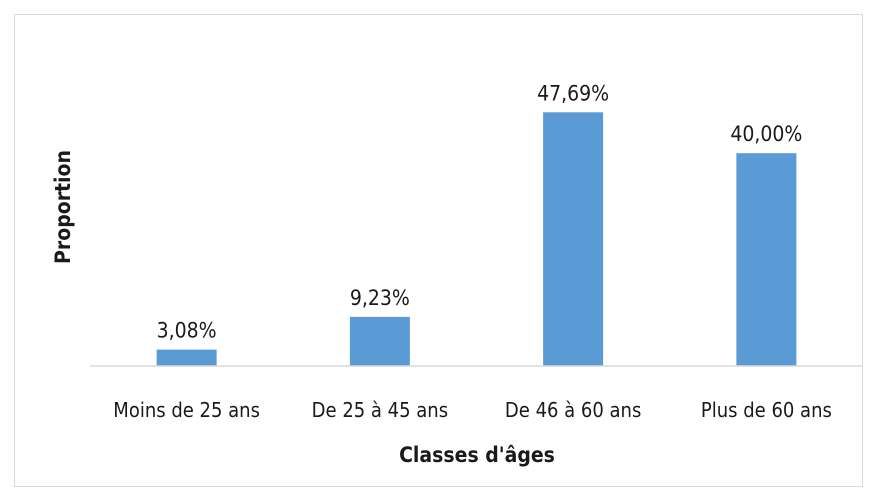 The image size is (880, 504). Describe the element at coordinates (766, 410) in the screenshot. I see `x-tick-label-3: Plus de 60 ans` at that location.